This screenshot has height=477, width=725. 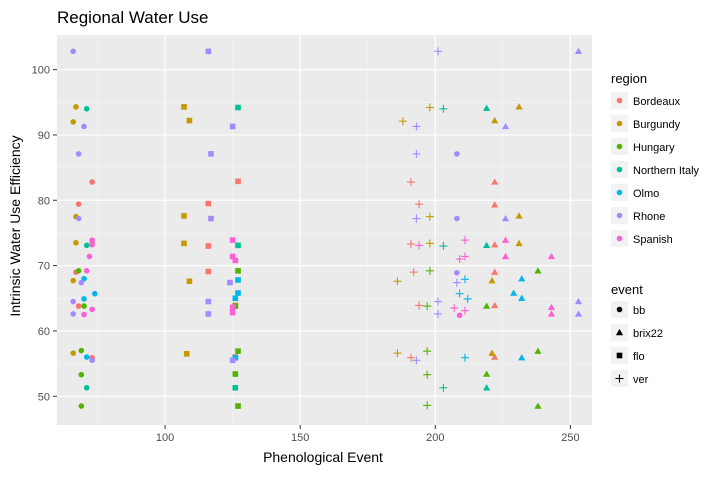 I want to click on x-tick-label: 150, so click(x=300, y=438).